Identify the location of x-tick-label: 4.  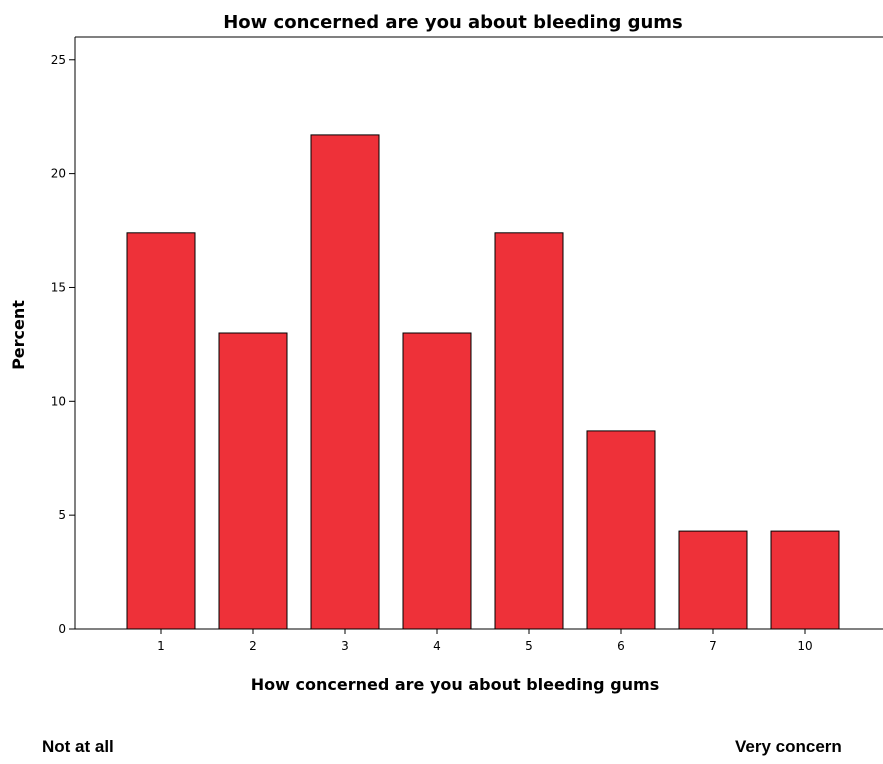
(437, 646).